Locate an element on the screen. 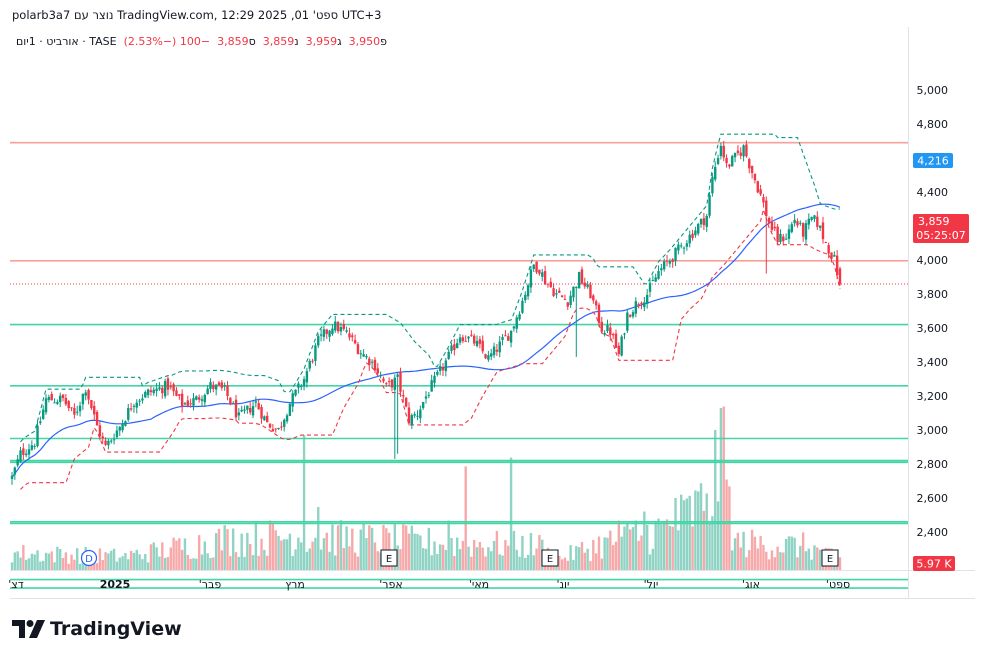 The height and width of the screenshot is (659, 985). y-tick-label: 2,400 is located at coordinates (933, 532).